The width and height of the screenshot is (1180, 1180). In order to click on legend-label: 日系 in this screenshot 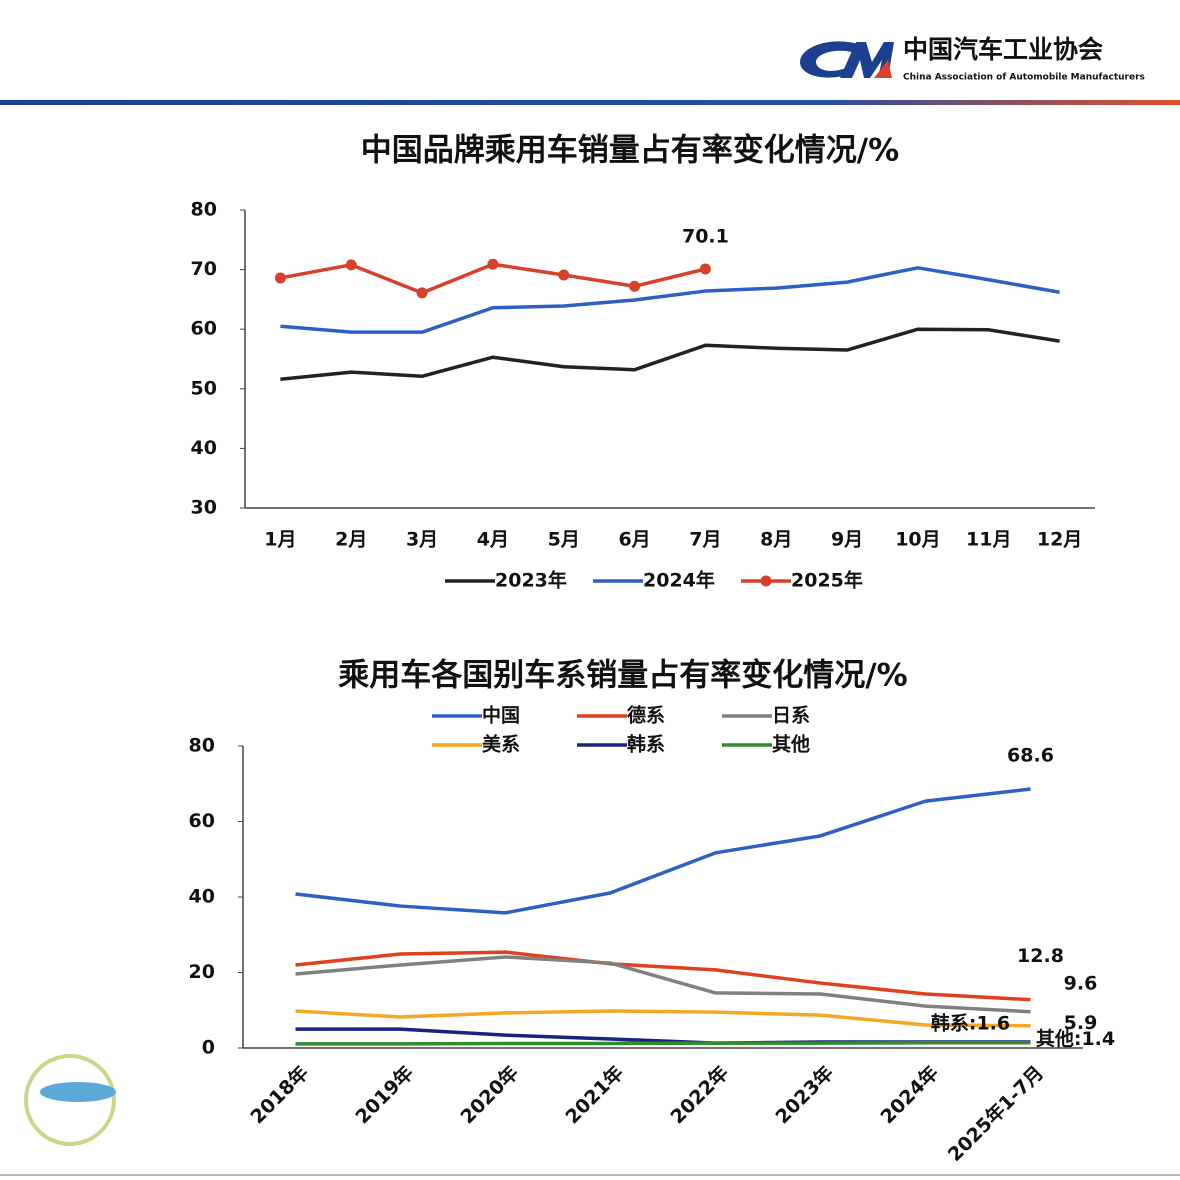, I will do `click(791, 716)`.